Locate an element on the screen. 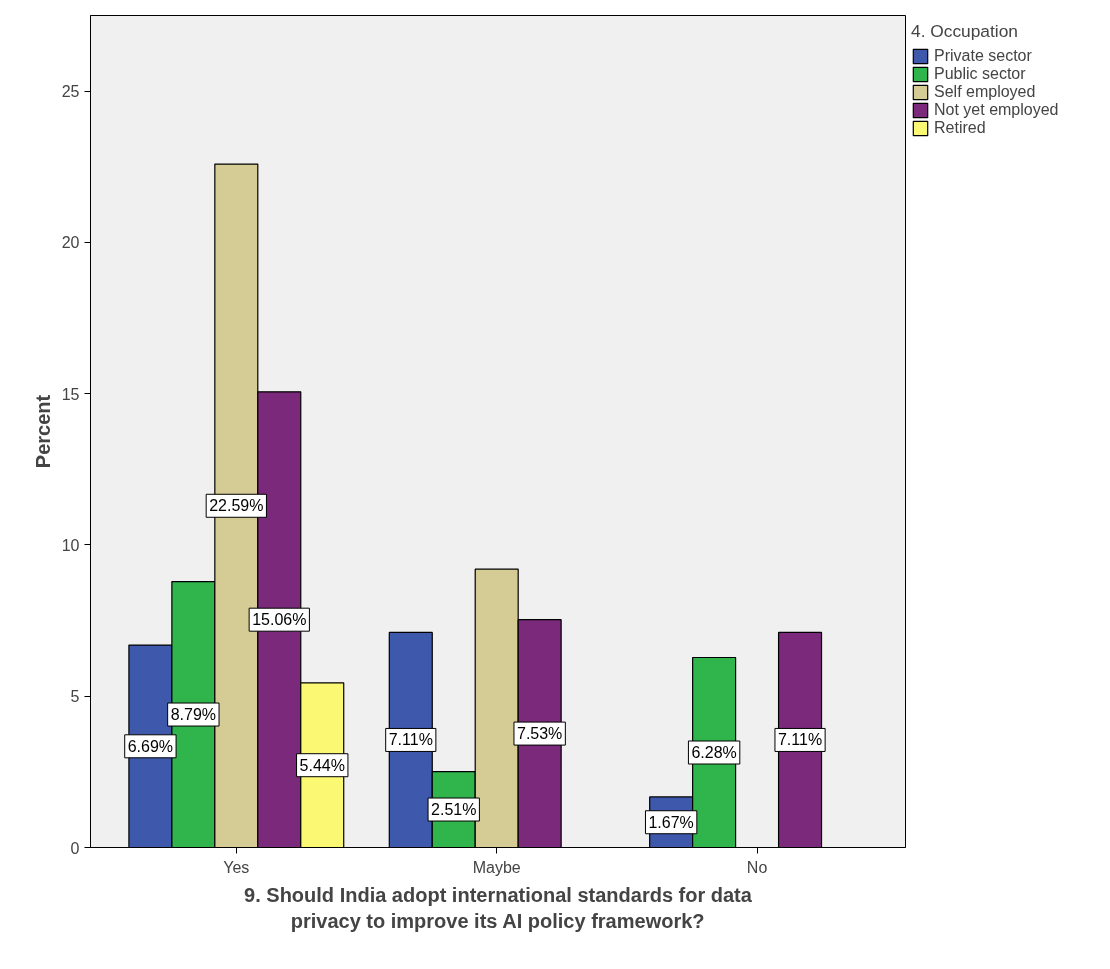 The width and height of the screenshot is (1110, 969). legend-title: 4. Occupation is located at coordinates (965, 31).